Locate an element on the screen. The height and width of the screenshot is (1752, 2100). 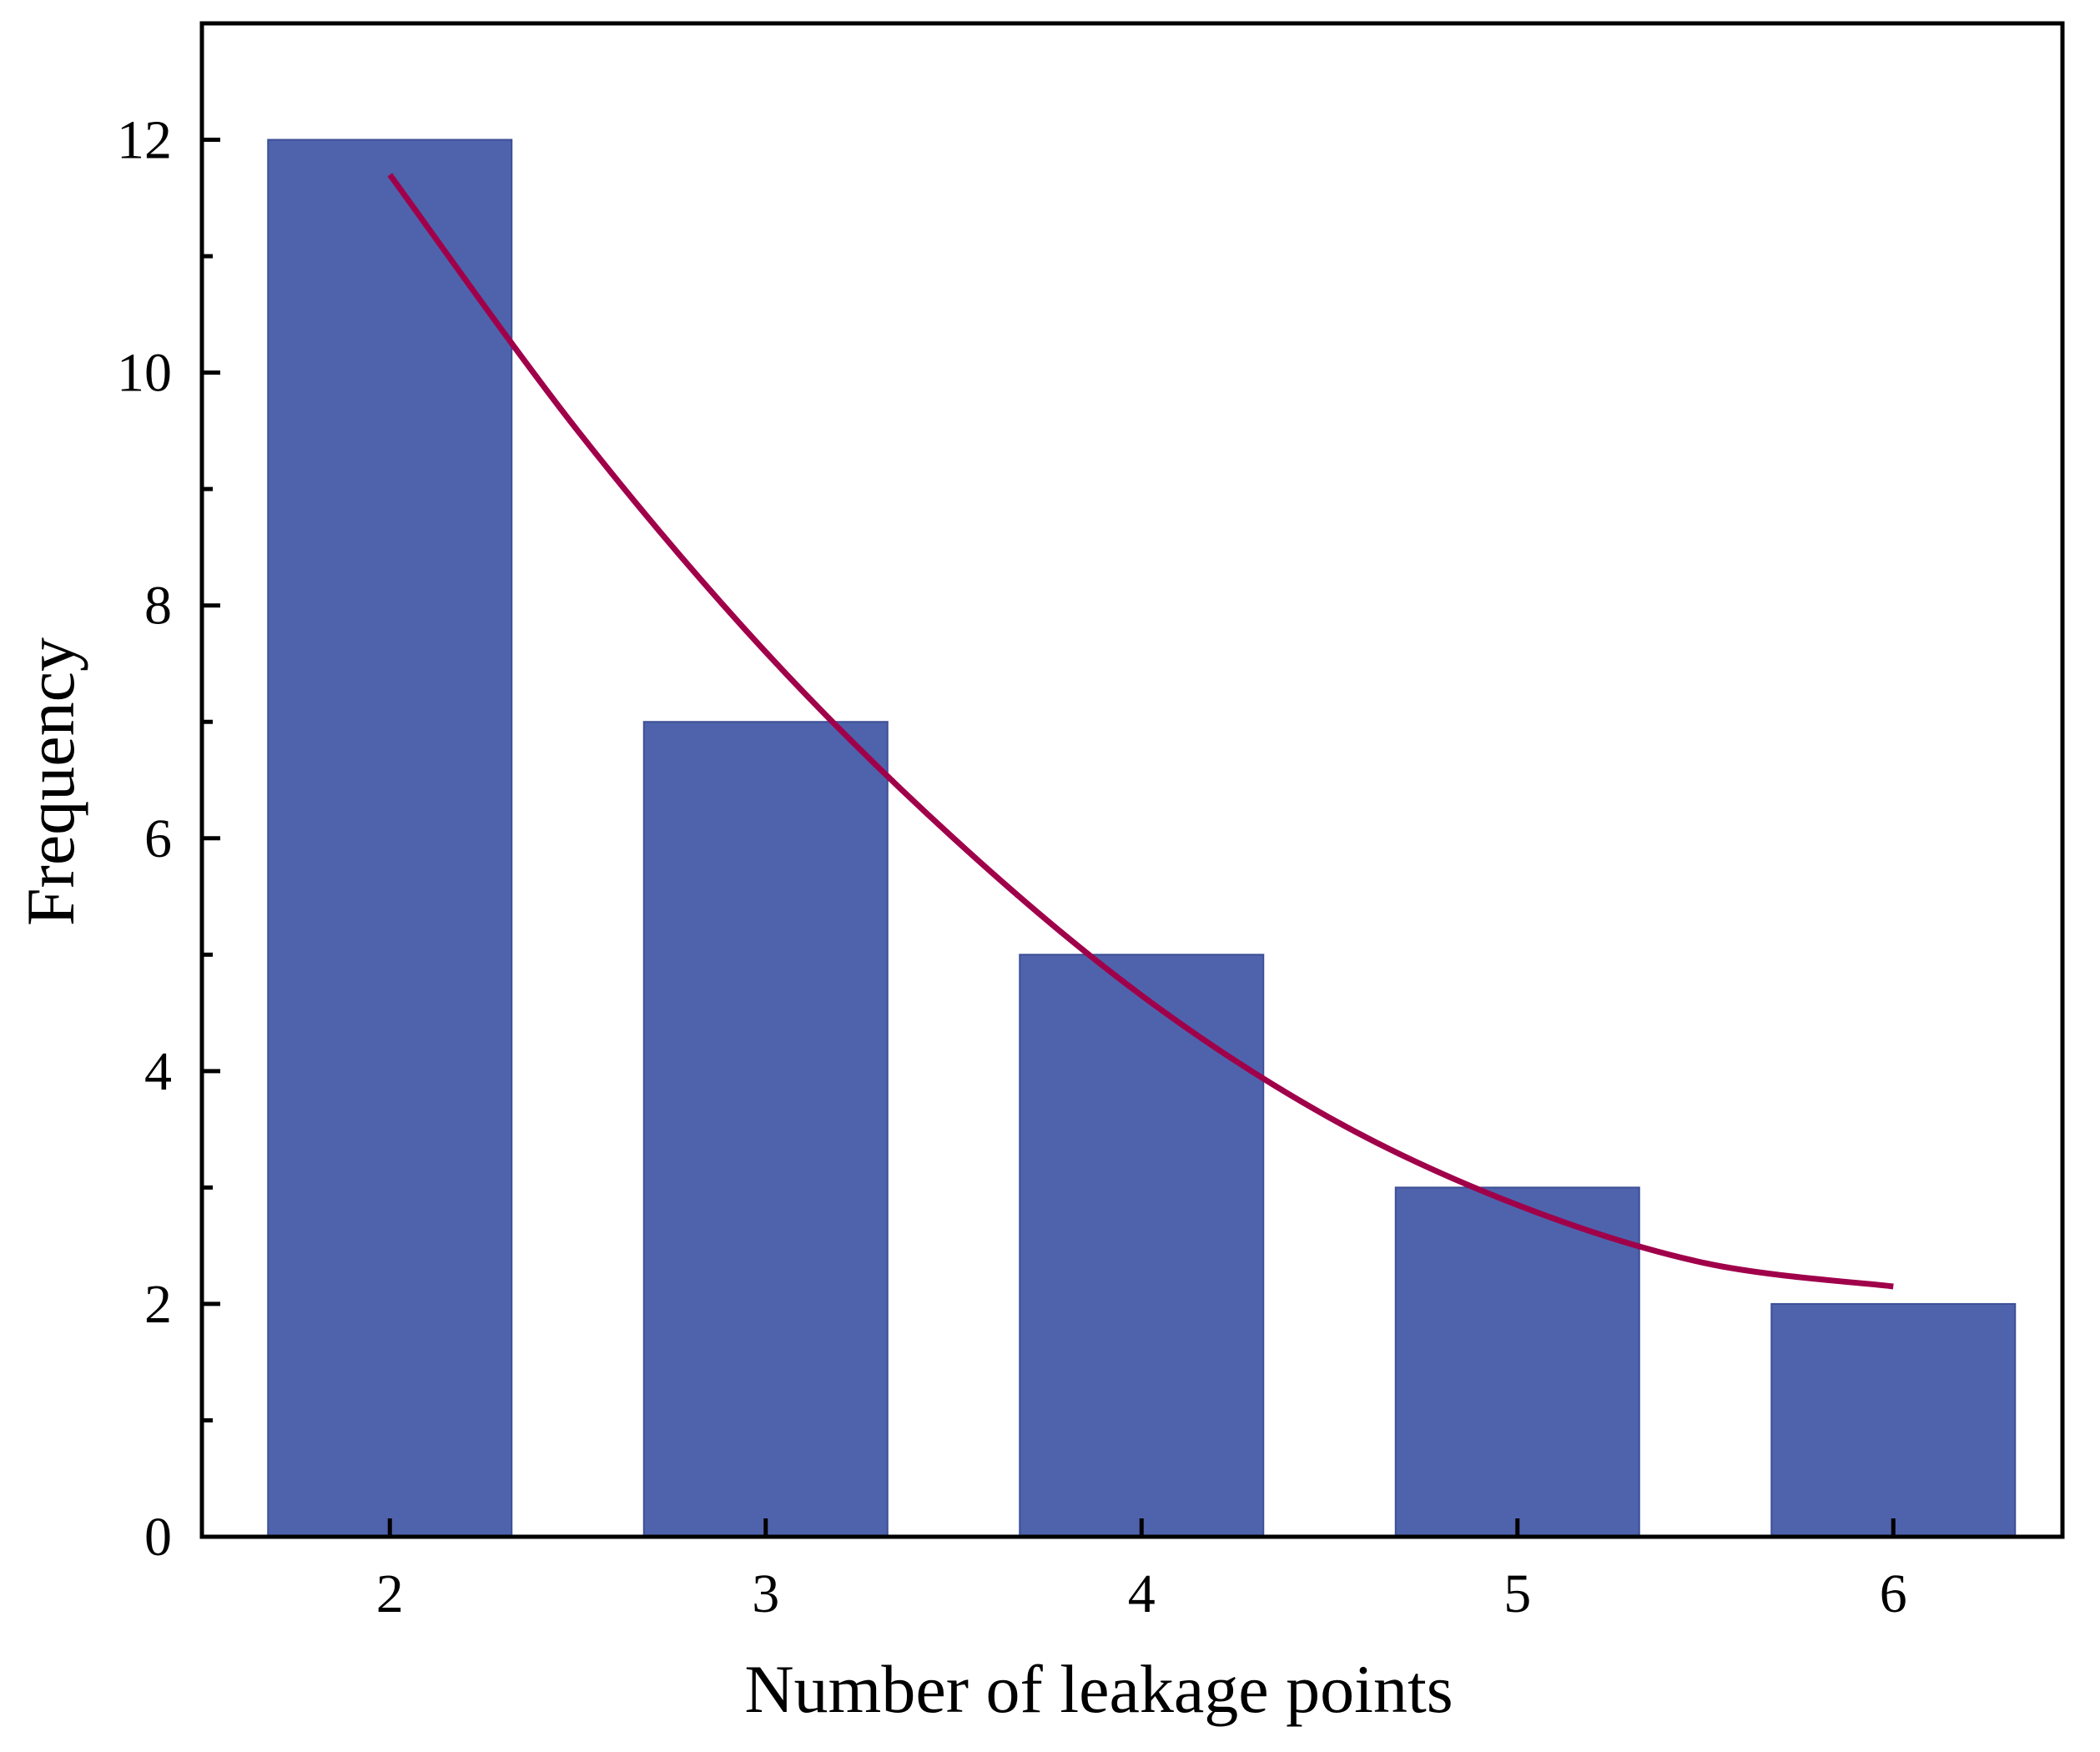
y-axis-title: Frequency is located at coordinates (50, 781).